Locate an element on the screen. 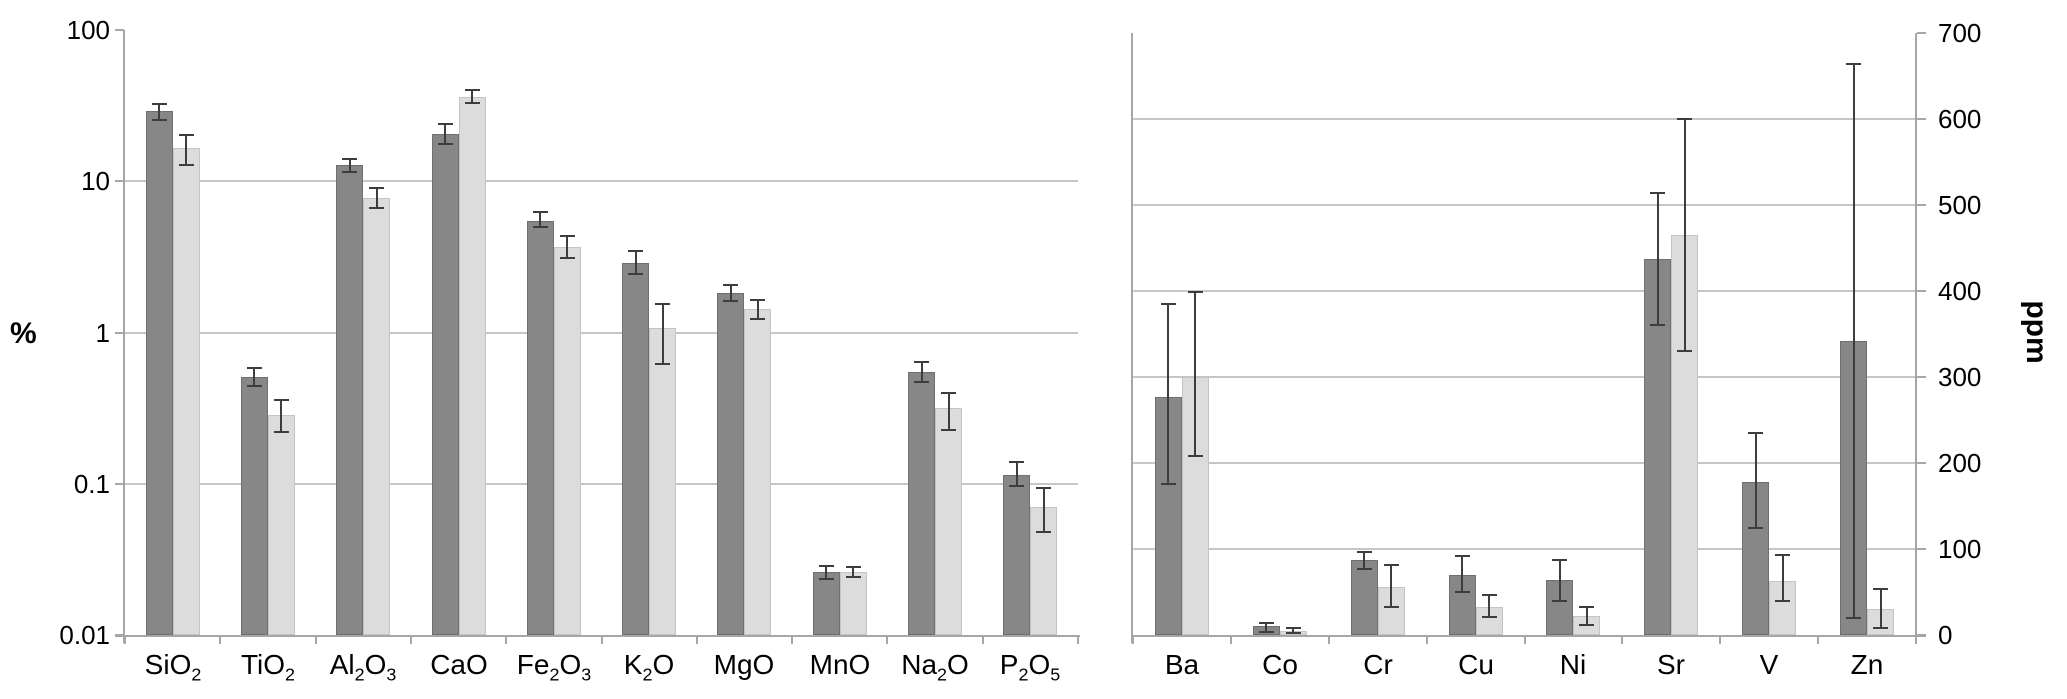 This screenshot has width=2067, height=699. category-label: V is located at coordinates (1769, 664).